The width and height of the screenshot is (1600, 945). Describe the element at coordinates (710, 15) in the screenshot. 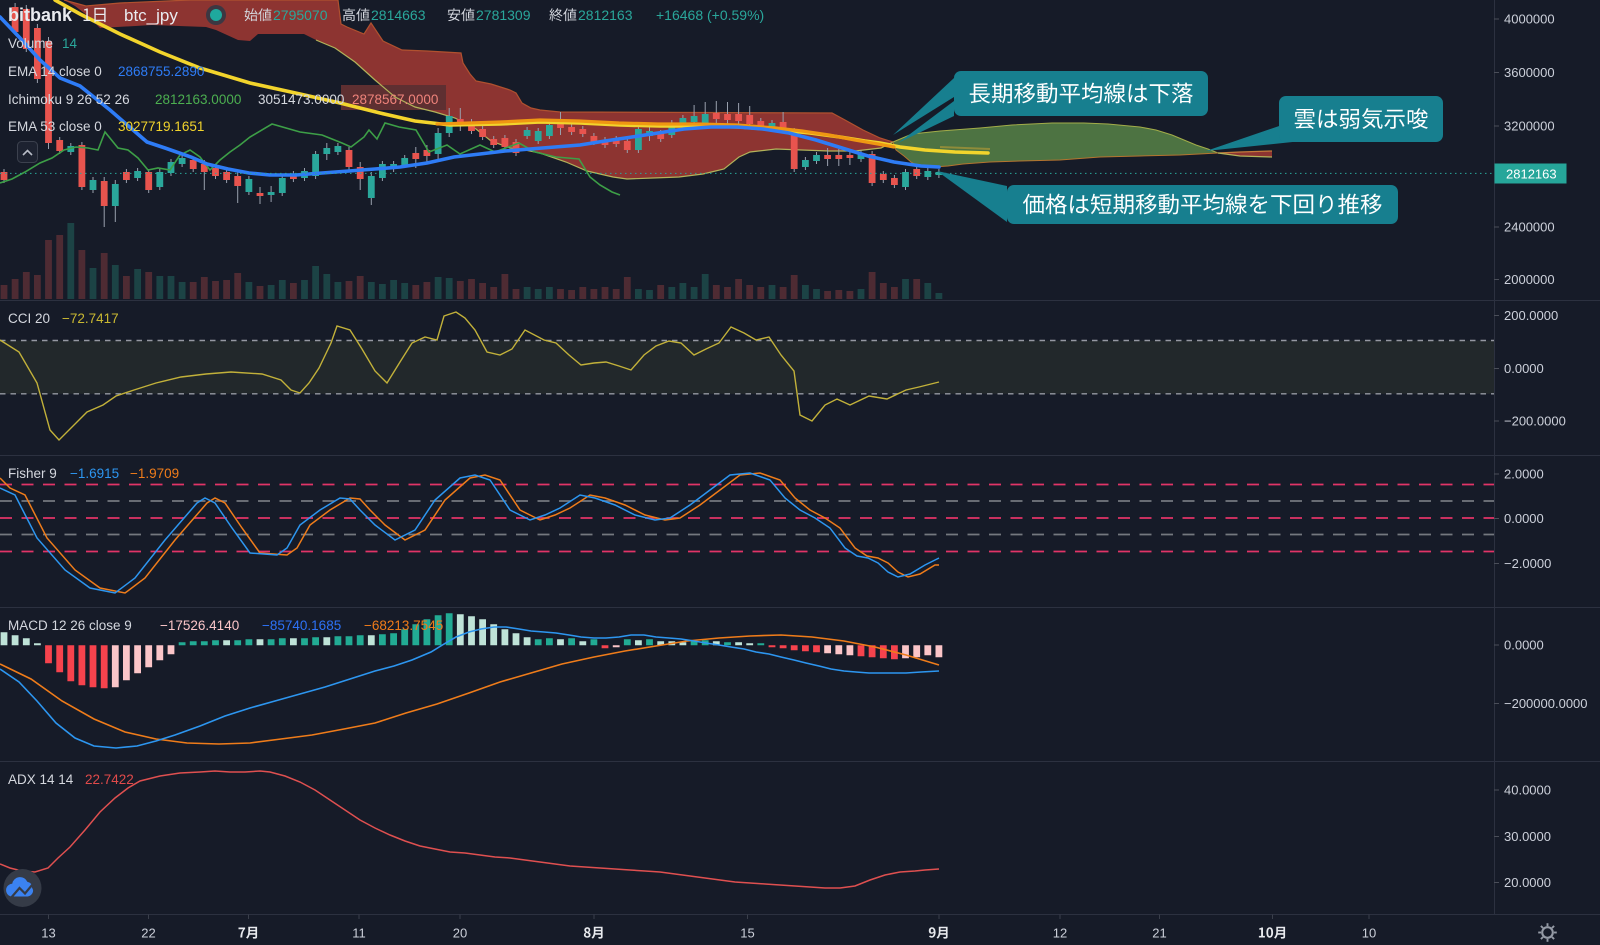

I see `svg-text: +16468 (+0.59%)` at that location.